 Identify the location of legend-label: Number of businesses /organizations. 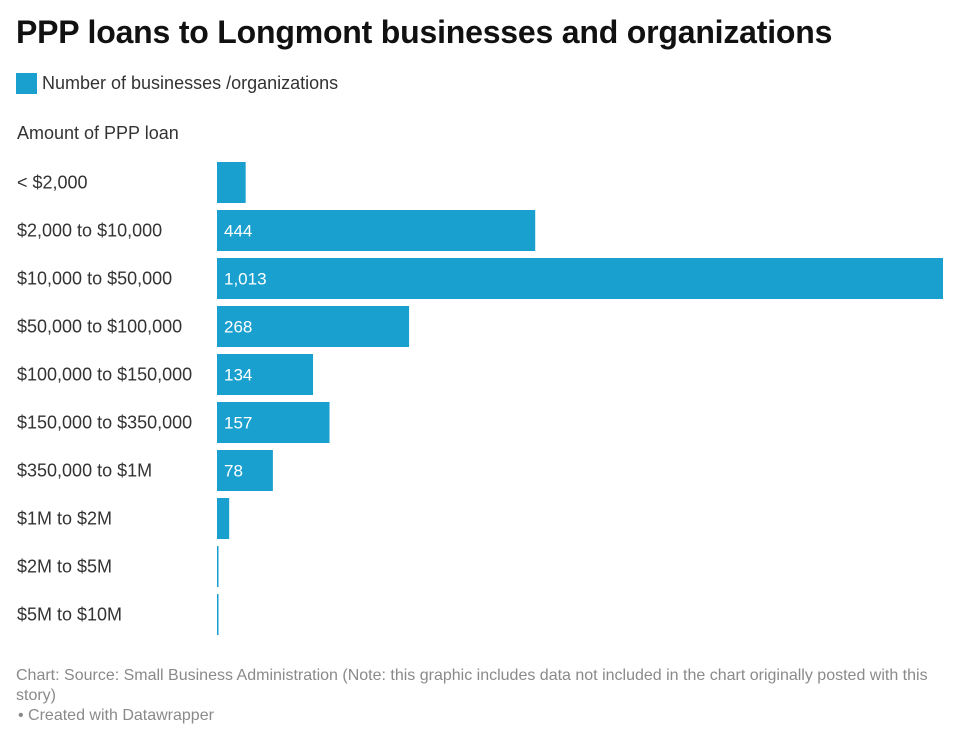
(190, 82).